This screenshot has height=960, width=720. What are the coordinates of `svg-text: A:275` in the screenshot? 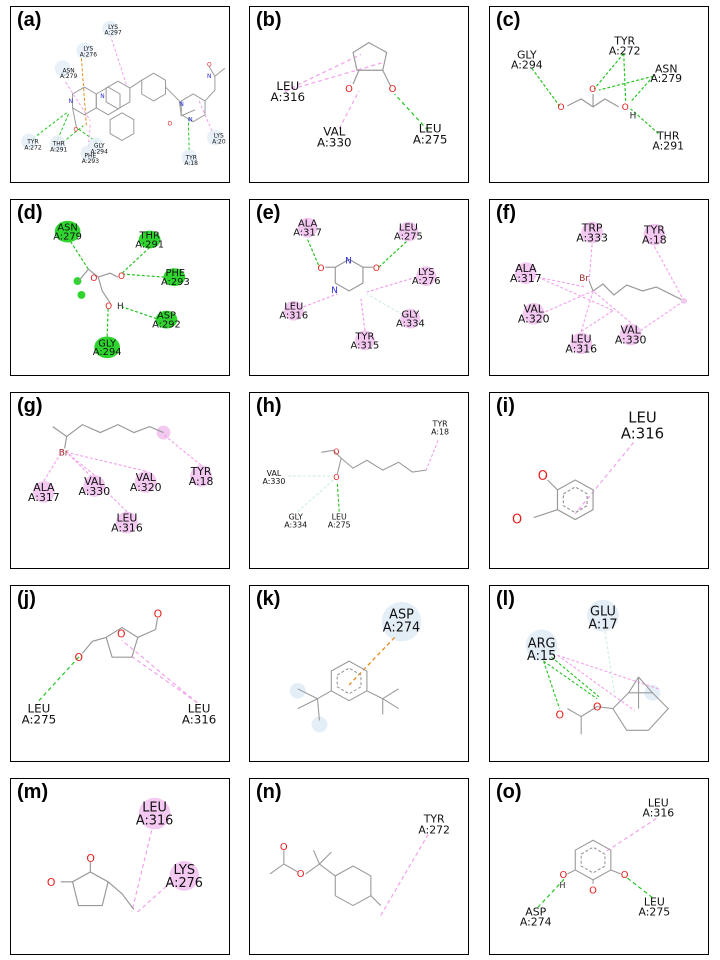 It's located at (39, 719).